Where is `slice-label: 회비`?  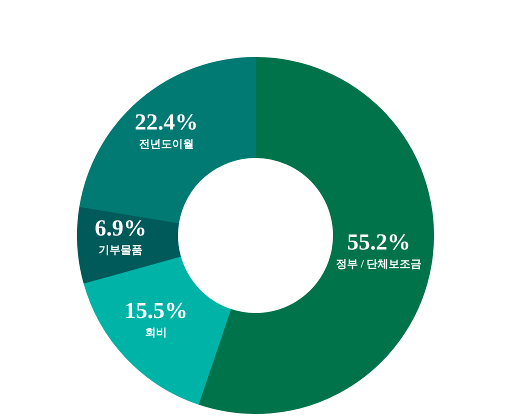 slice-label: 회비 is located at coordinates (156, 332).